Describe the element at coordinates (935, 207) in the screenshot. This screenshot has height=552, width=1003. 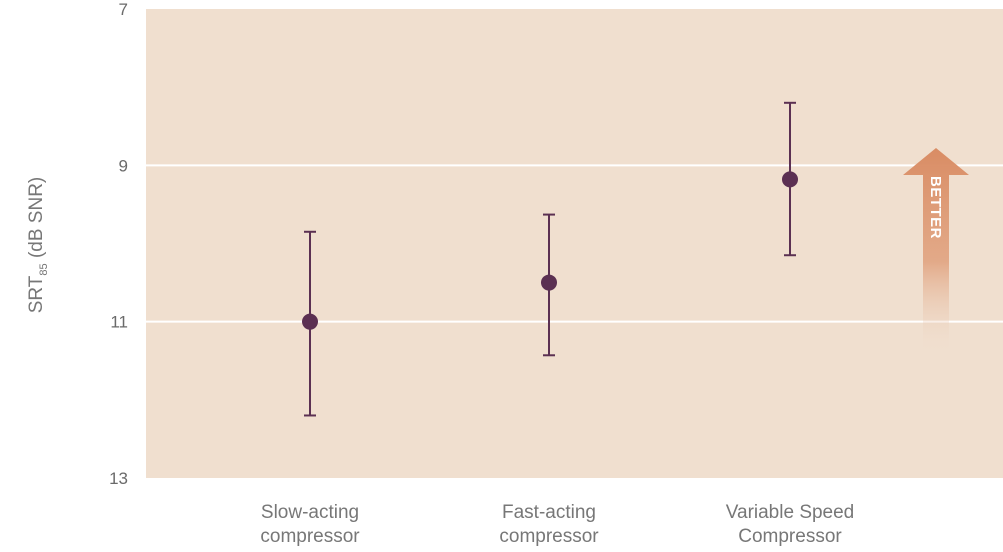
I see `better-label: BETTER` at that location.